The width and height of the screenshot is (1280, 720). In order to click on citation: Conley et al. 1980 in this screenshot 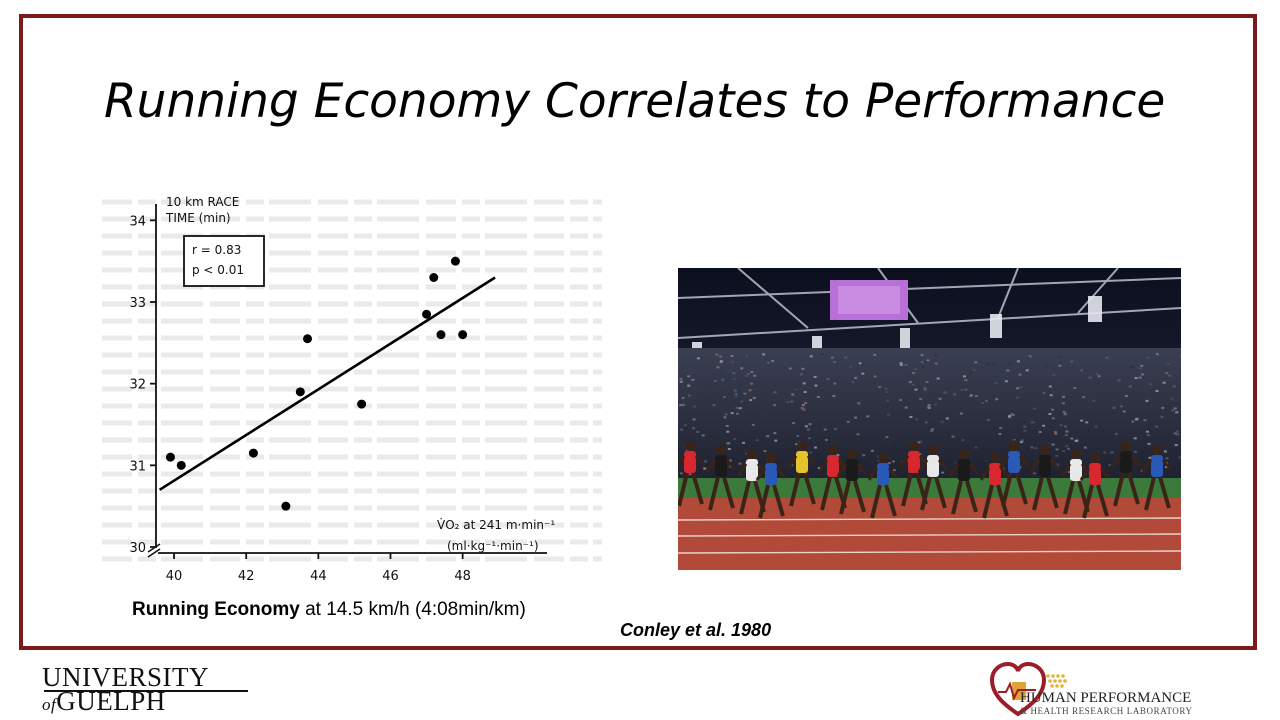, I will do `click(696, 630)`.